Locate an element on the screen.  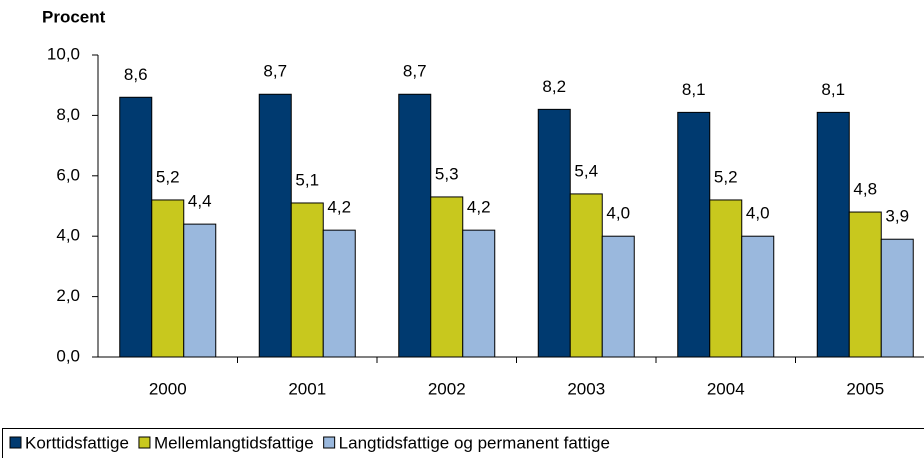
value-label: 3,9 is located at coordinates (897, 216).